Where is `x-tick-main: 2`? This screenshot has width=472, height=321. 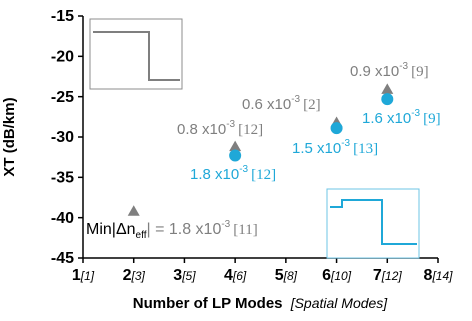
x-tick-main: 2 is located at coordinates (127, 275).